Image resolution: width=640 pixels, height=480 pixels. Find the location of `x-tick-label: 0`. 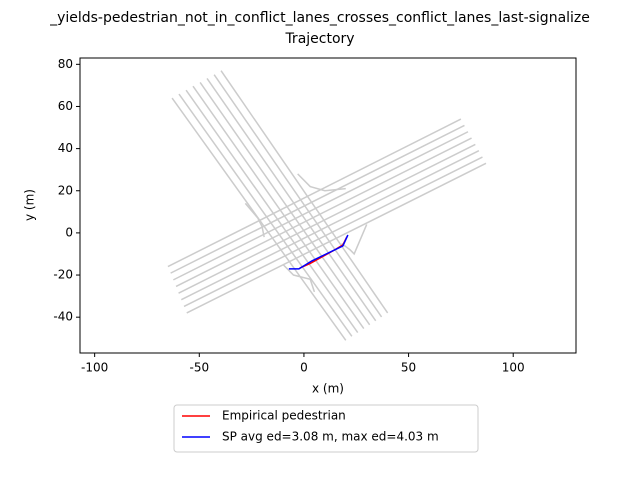

x-tick-label: 0 is located at coordinates (304, 368).